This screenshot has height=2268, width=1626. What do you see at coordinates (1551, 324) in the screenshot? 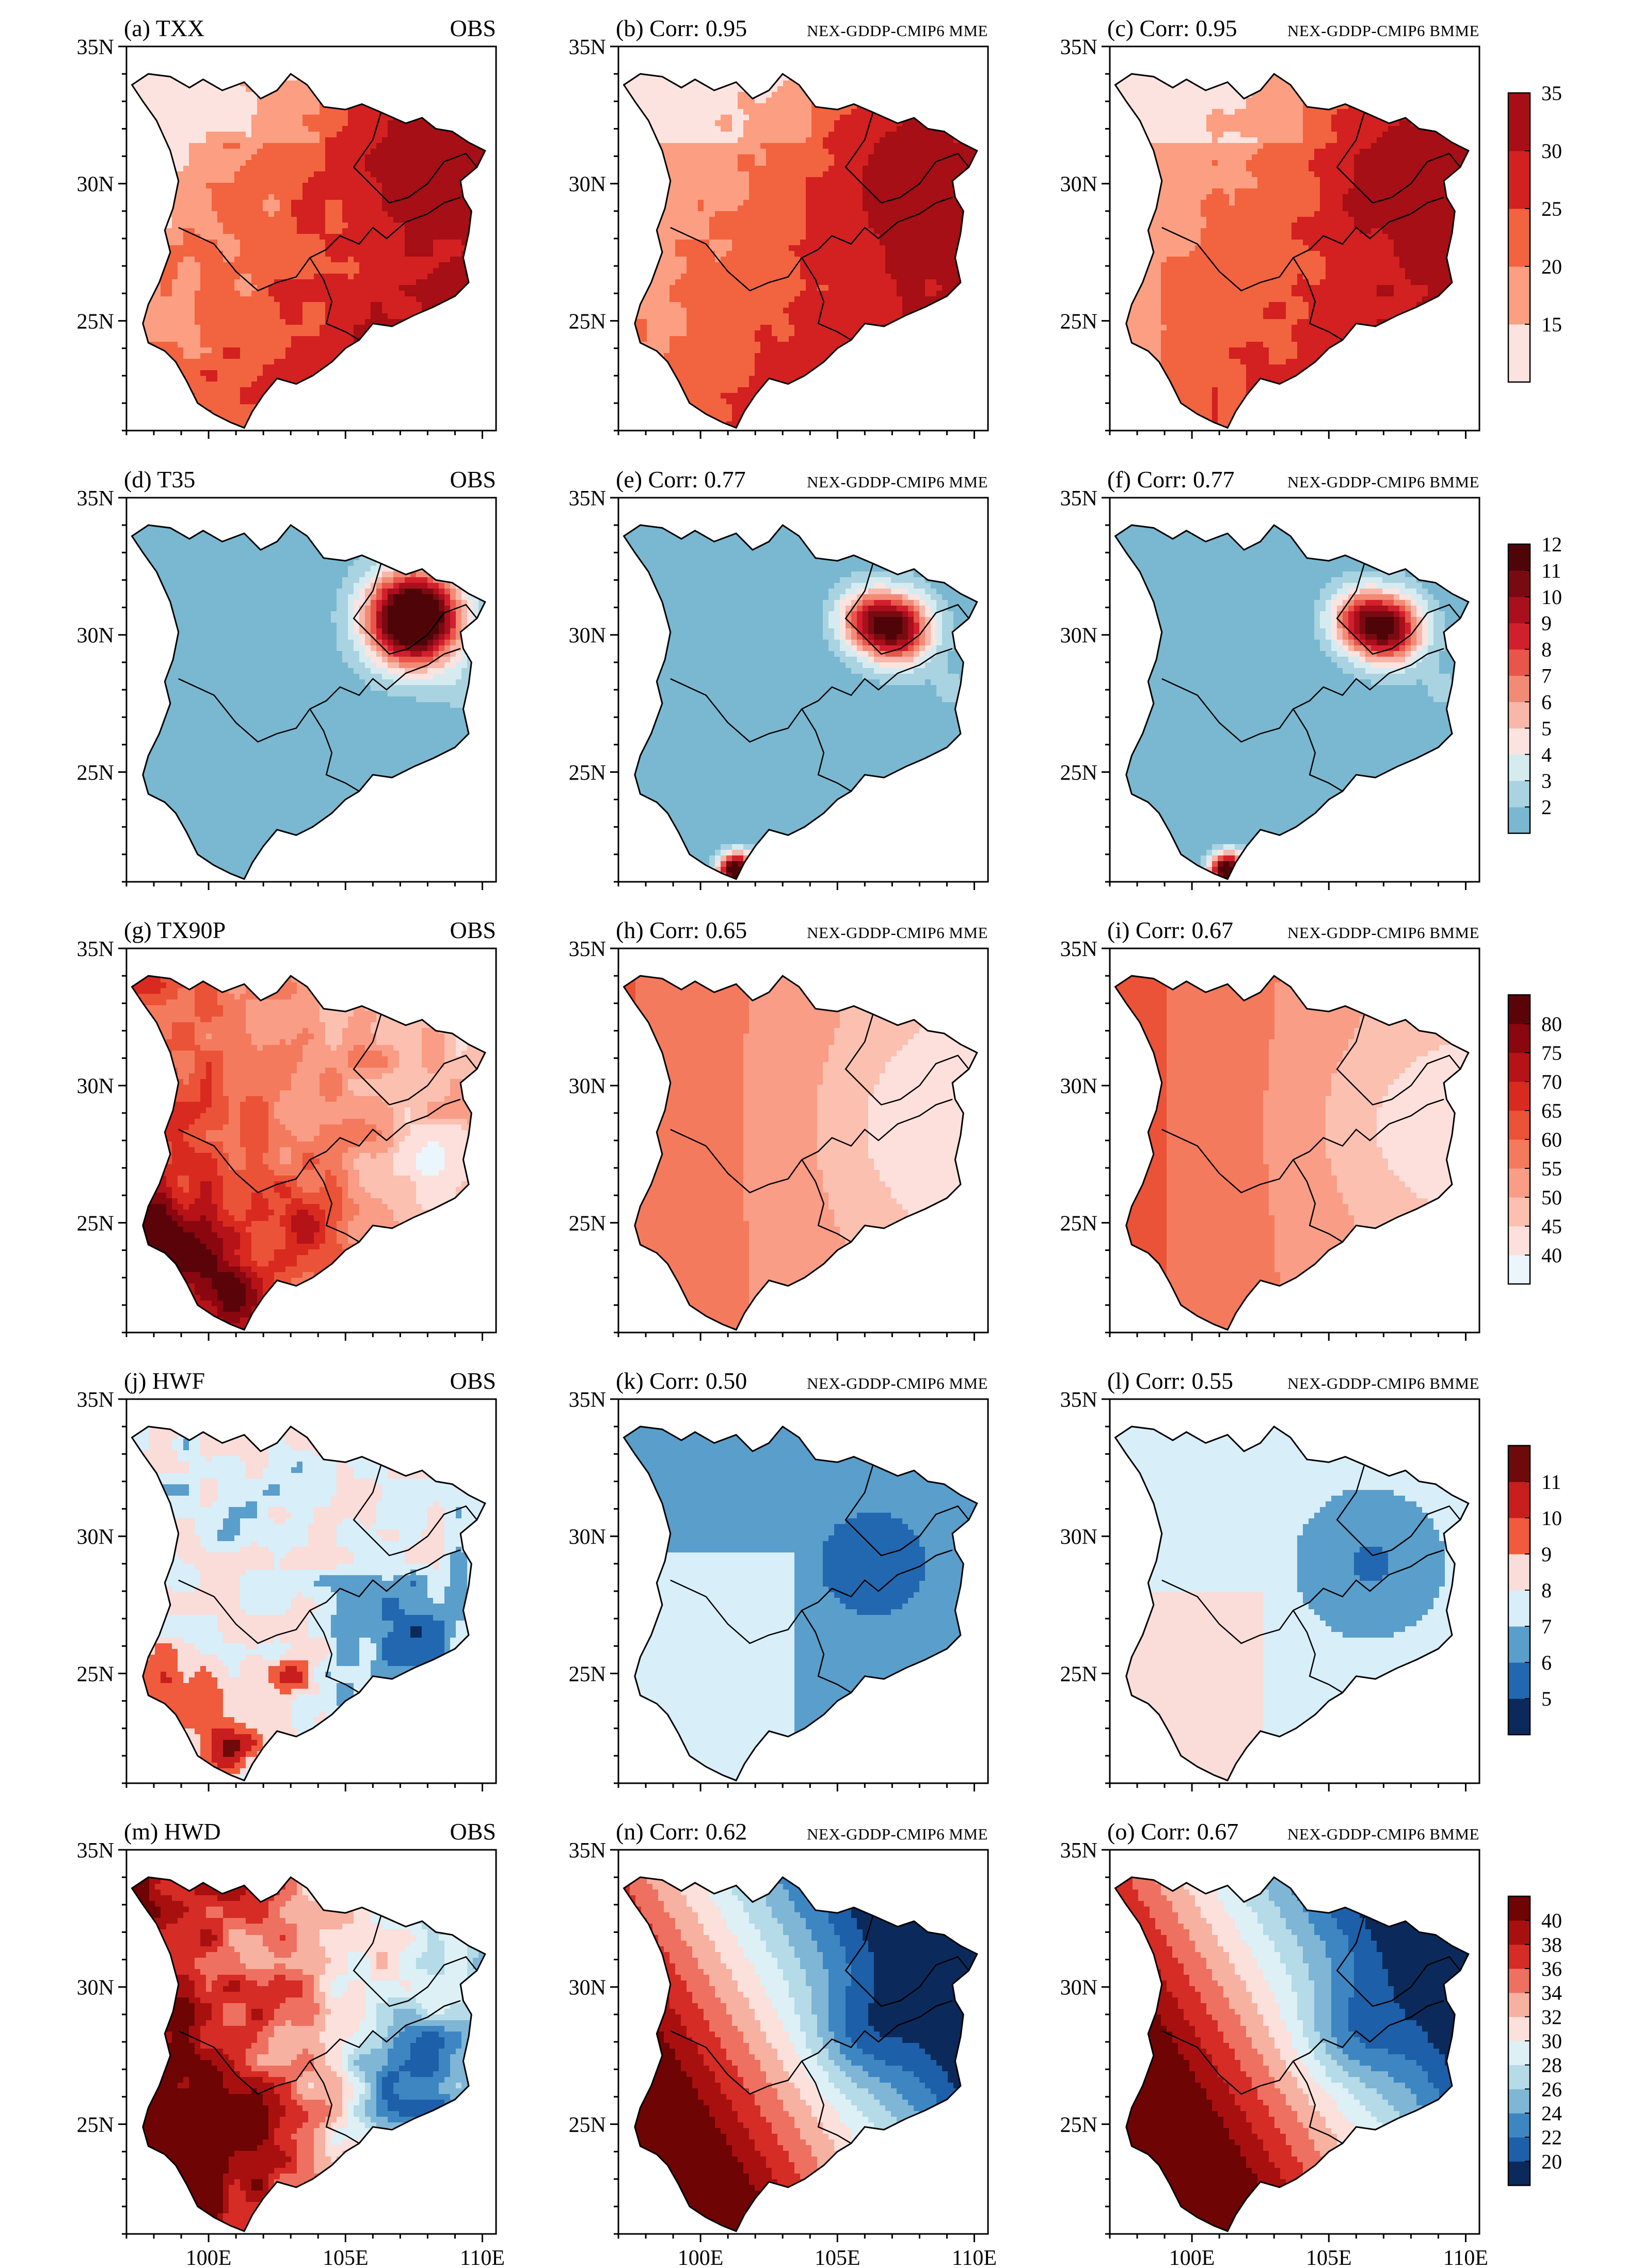
I see `colorbar-label: 15` at bounding box center [1551, 324].